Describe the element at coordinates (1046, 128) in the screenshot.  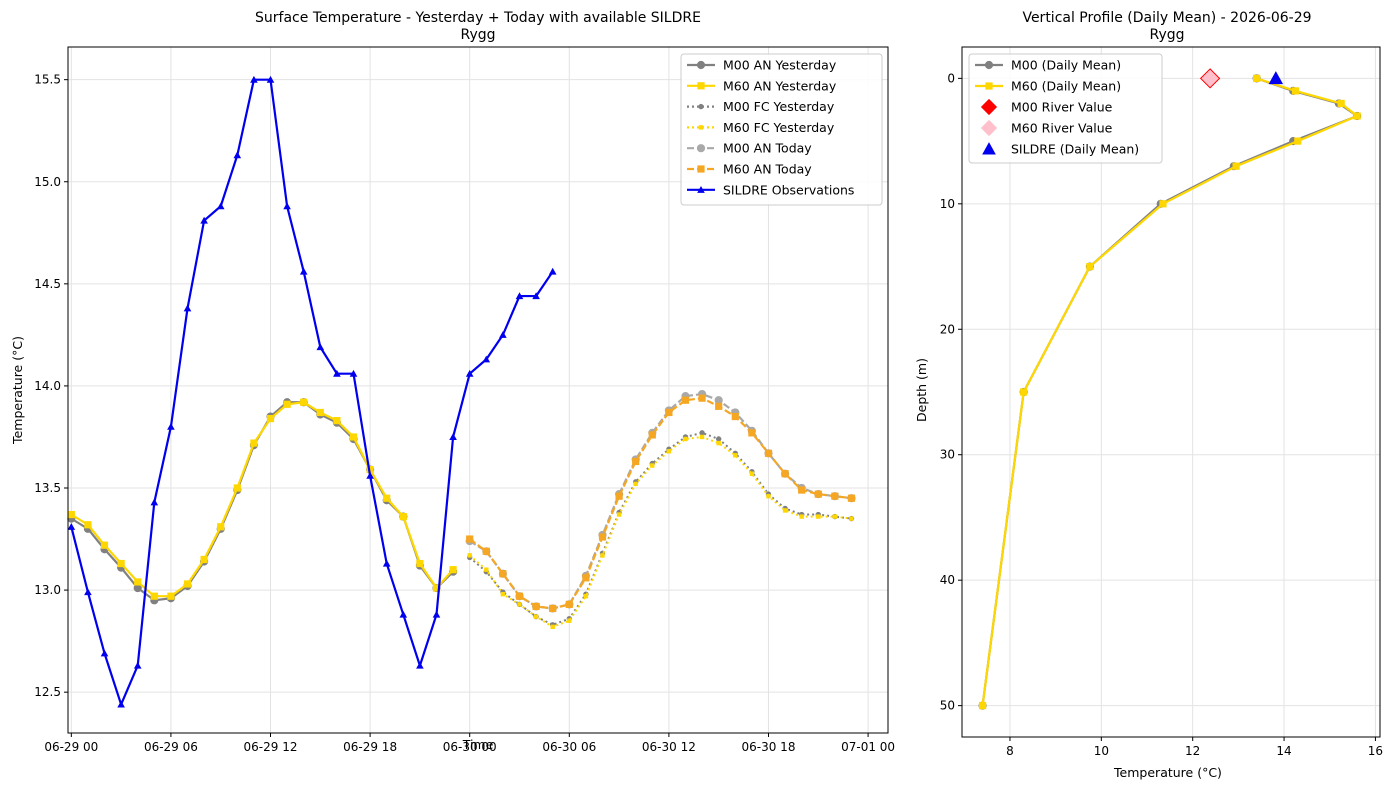
I see `right-legend-entry: M60 River Value` at that location.